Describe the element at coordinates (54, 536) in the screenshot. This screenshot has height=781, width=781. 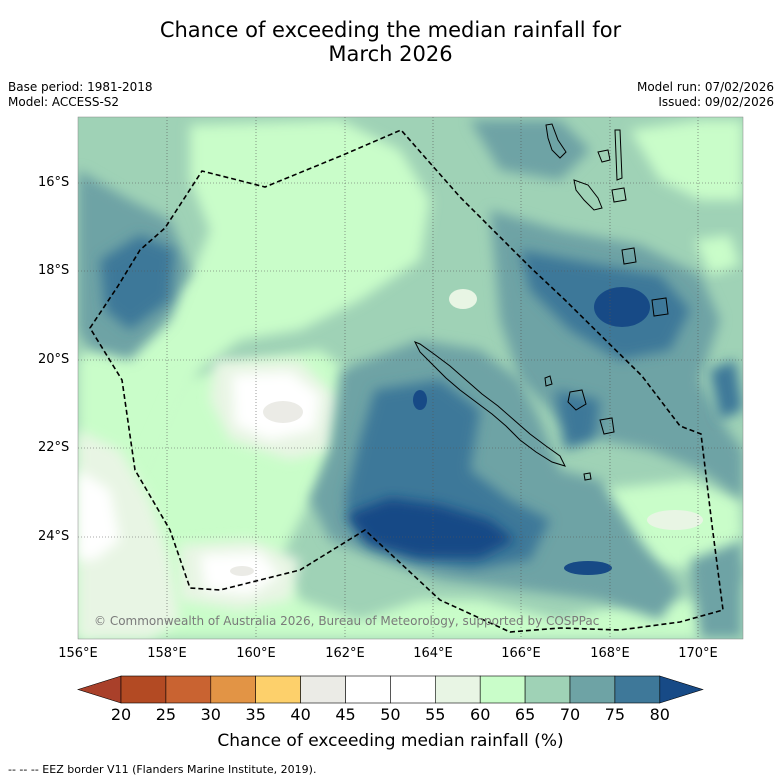
I see `latitude-label: 24°S` at that location.